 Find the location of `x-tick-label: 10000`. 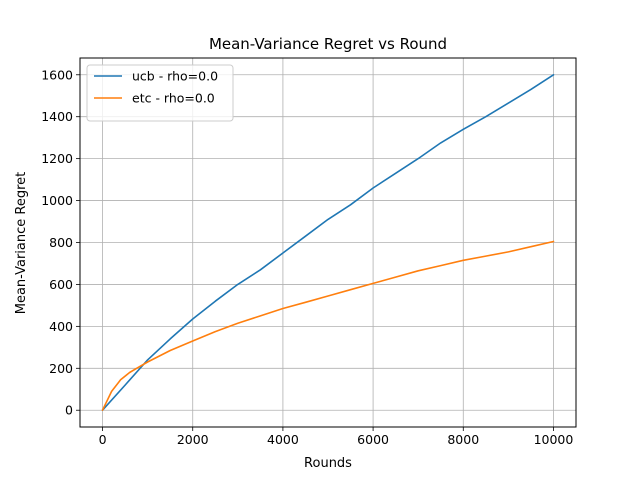

x-tick-label: 10000 is located at coordinates (554, 439).